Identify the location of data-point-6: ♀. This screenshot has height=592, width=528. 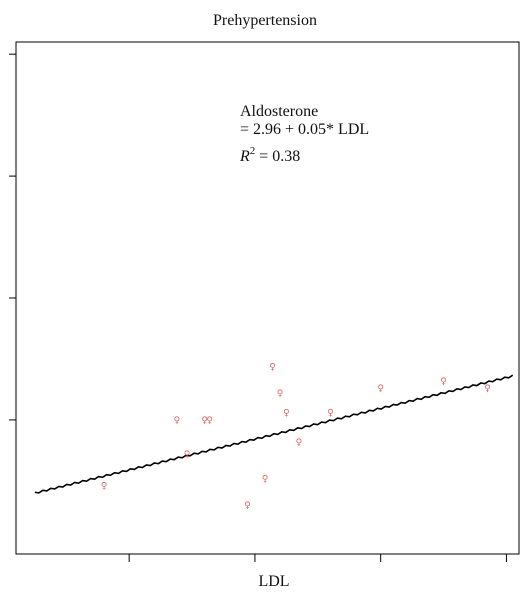
(265, 479).